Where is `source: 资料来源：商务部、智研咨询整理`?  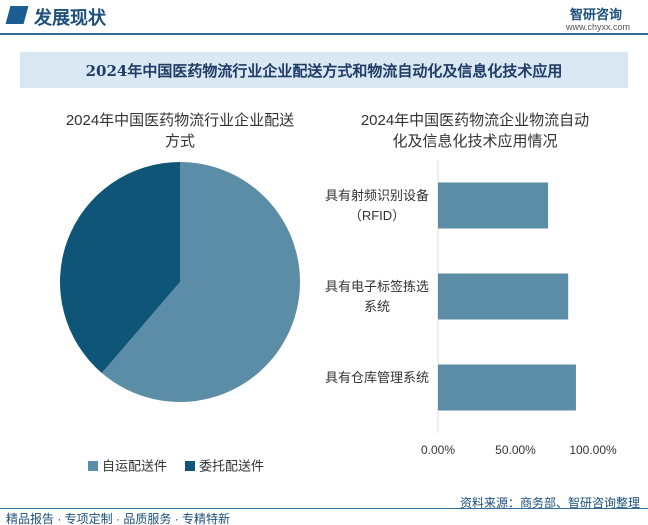 source: 资料来源：商务部、智研咨询整理 is located at coordinates (549, 503).